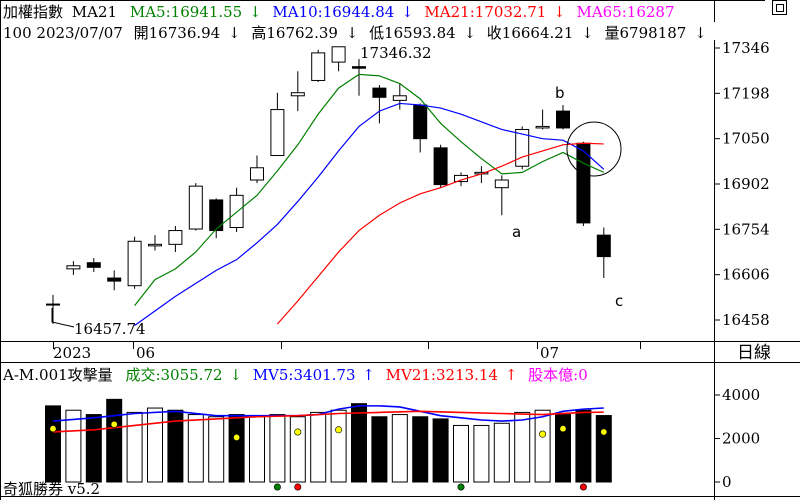 The height and width of the screenshot is (500, 800). I want to click on price-y-axis: 17346 17198 17050 16902 16754 16606 16458, so click(742, 184).